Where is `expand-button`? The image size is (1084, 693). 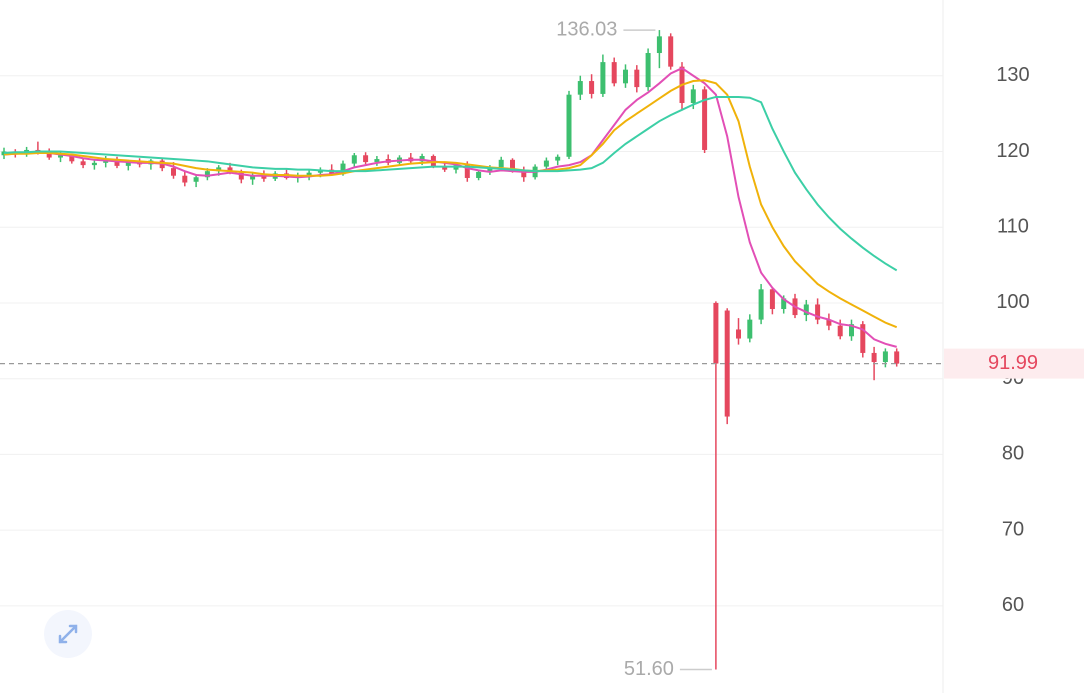 expand-button is located at coordinates (68, 634).